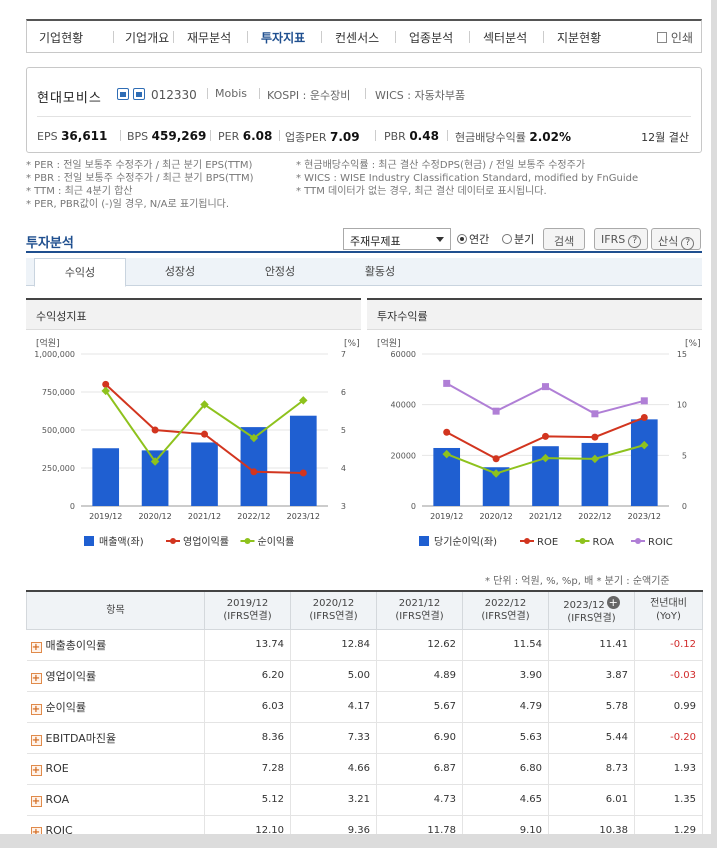  I want to click on table-row: + 영업이익률 6.20 5.00 4.89 3.90 3.87 -0.03, so click(364, 676).